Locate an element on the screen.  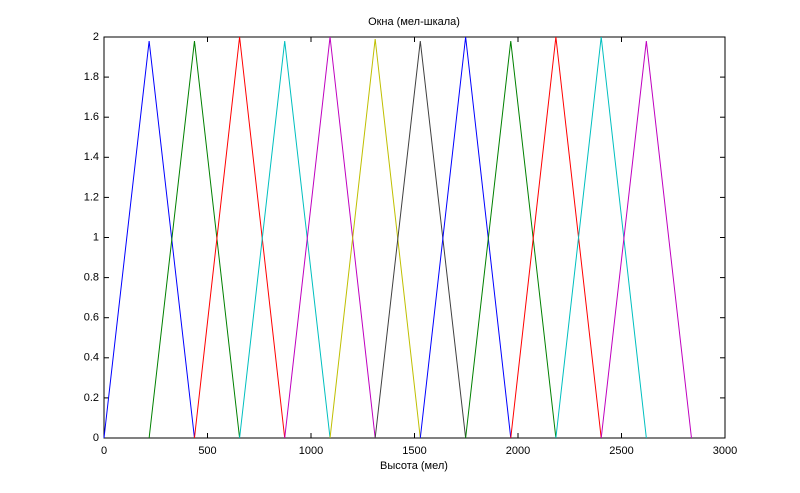
chart-title: Окна (мел-шкала) is located at coordinates (414, 22).